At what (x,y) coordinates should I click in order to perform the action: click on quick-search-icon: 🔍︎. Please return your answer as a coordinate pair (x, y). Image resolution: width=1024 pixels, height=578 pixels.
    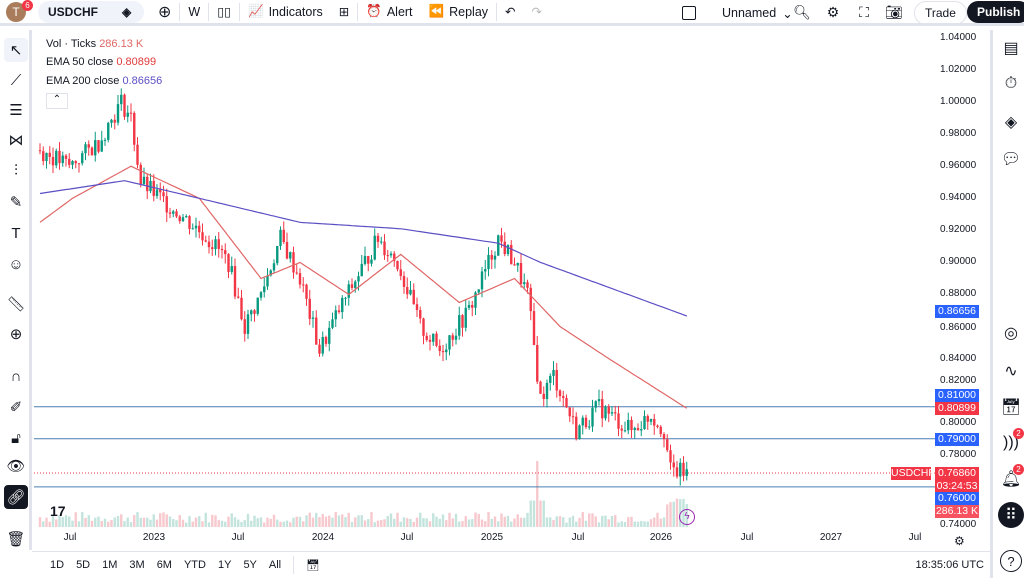
    Looking at the image, I should click on (802, 11).